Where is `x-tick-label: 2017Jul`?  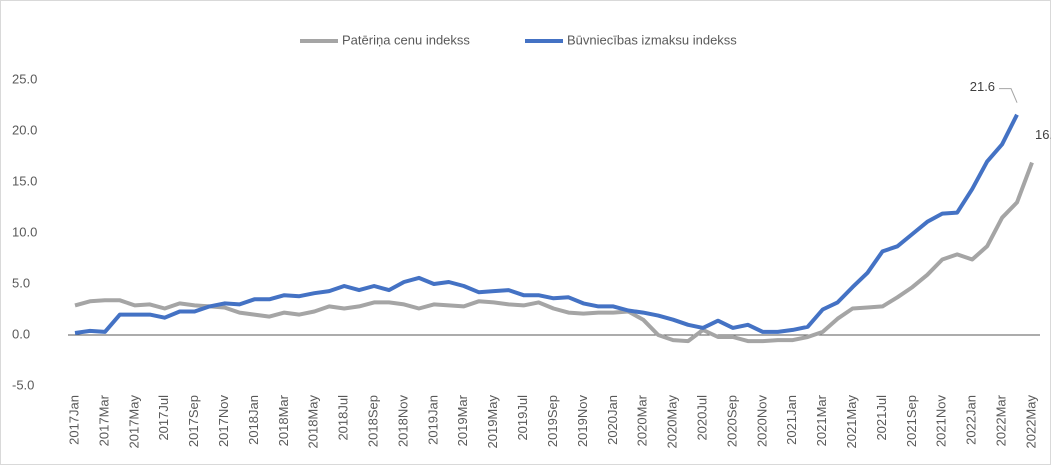 x-tick-label: 2017Jul is located at coordinates (163, 418).